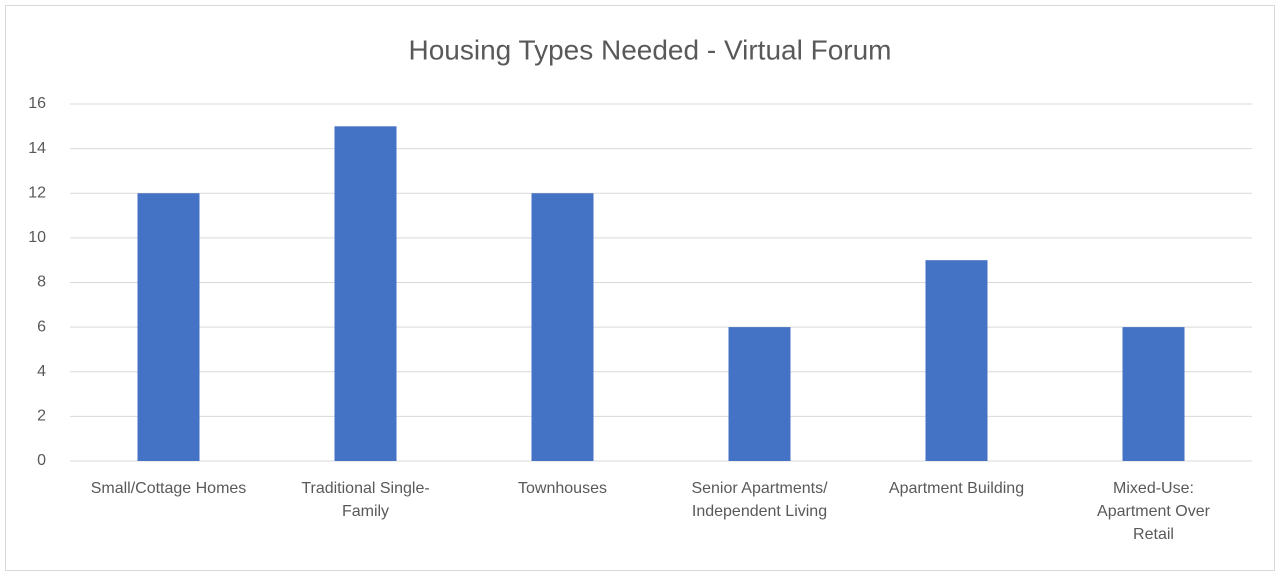 This screenshot has height=576, width=1281. What do you see at coordinates (956, 488) in the screenshot?
I see `x-tick-label: Apartment Building` at bounding box center [956, 488].